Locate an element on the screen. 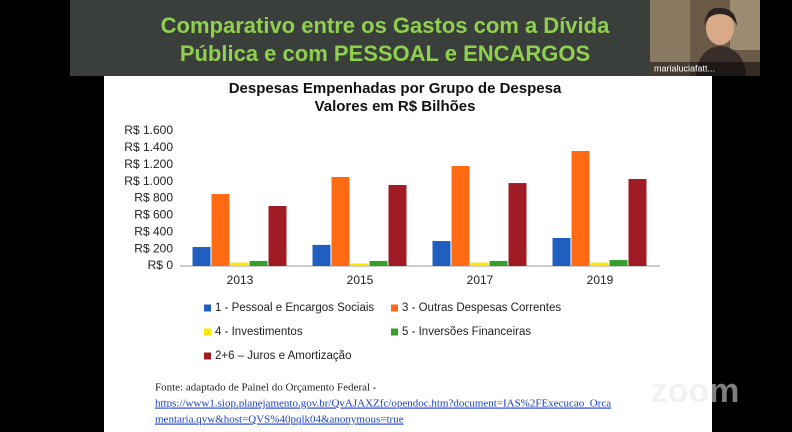  y-tick-label: R$ 1.200 is located at coordinates (148, 164).